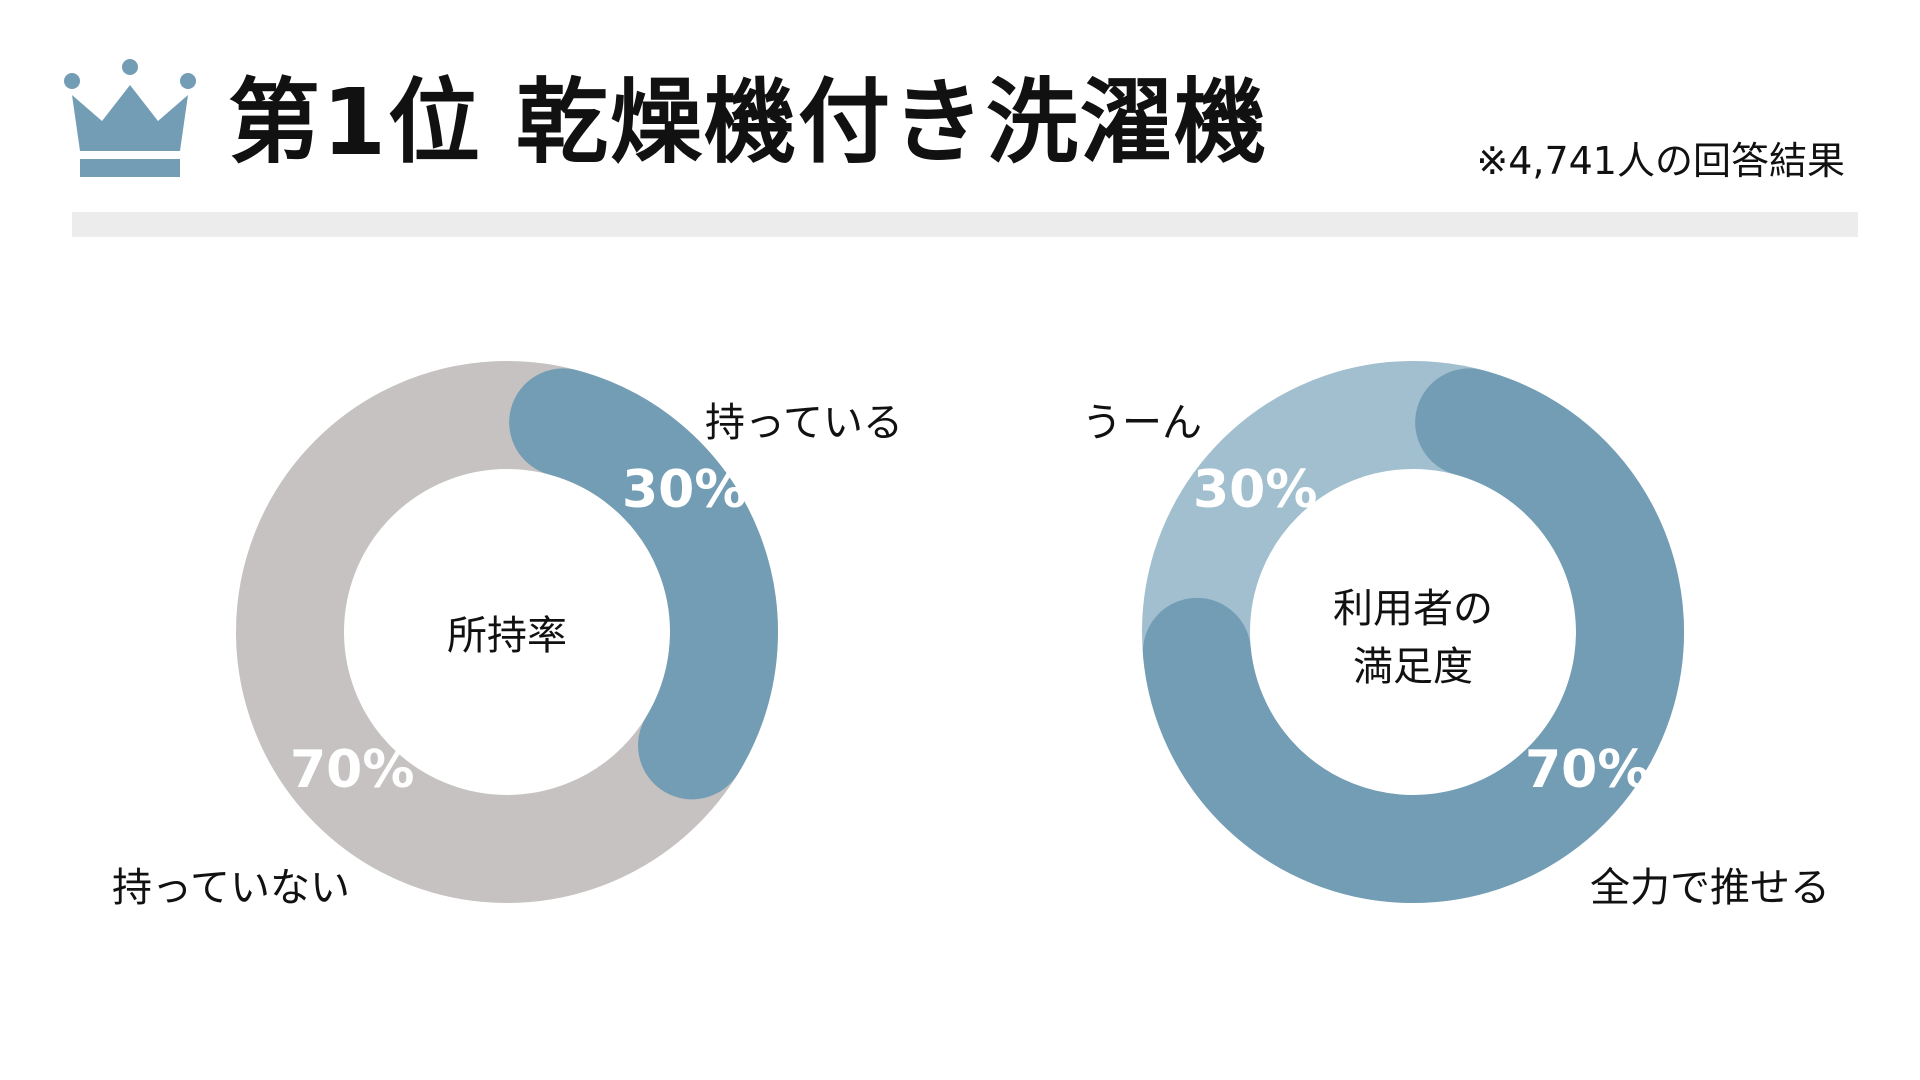 This screenshot has height=1080, width=1920. What do you see at coordinates (1587, 770) in the screenshot?
I see `donut2-value-recommend: 70%` at bounding box center [1587, 770].